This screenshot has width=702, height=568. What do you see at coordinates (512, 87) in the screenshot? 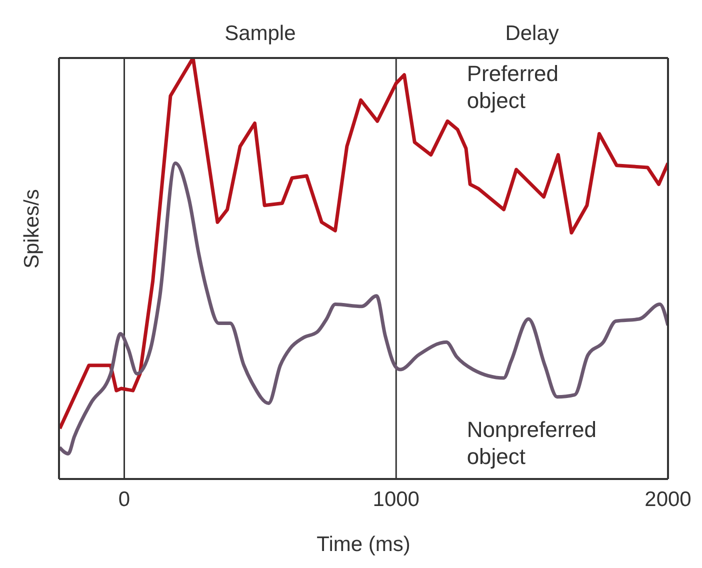
I see `series-label: Preferred object` at bounding box center [512, 87].